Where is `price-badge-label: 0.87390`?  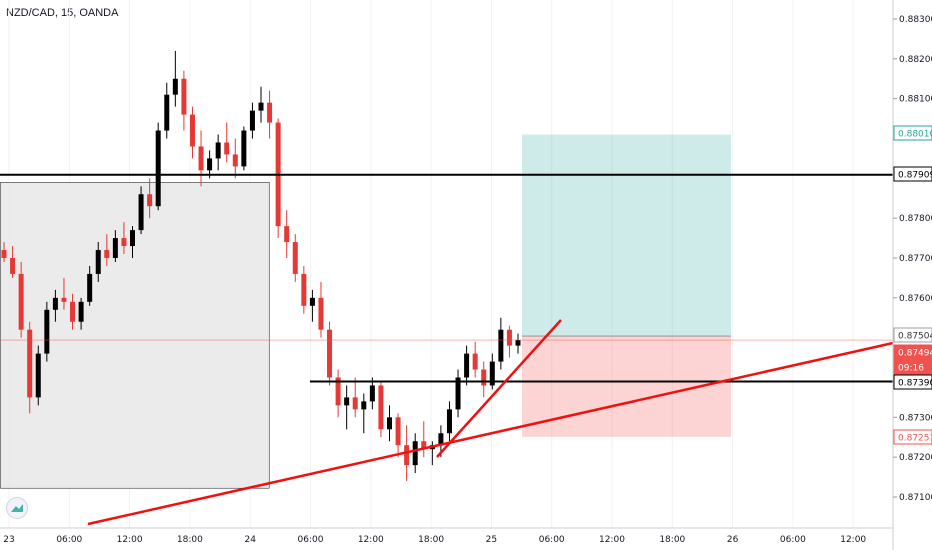 price-badge-label: 0.87390 is located at coordinates (915, 384).